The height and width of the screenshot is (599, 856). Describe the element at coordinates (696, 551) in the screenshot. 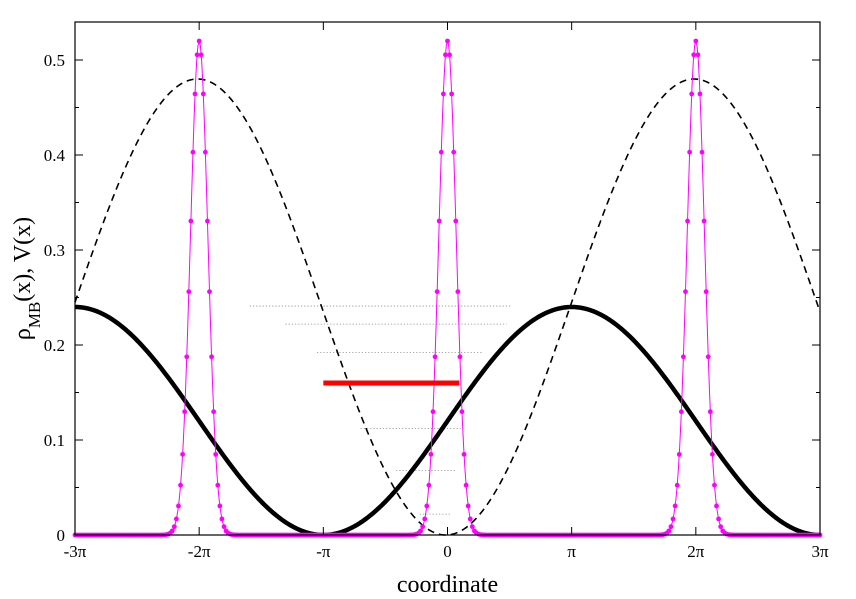

I see `x-tick-label: 2π` at that location.